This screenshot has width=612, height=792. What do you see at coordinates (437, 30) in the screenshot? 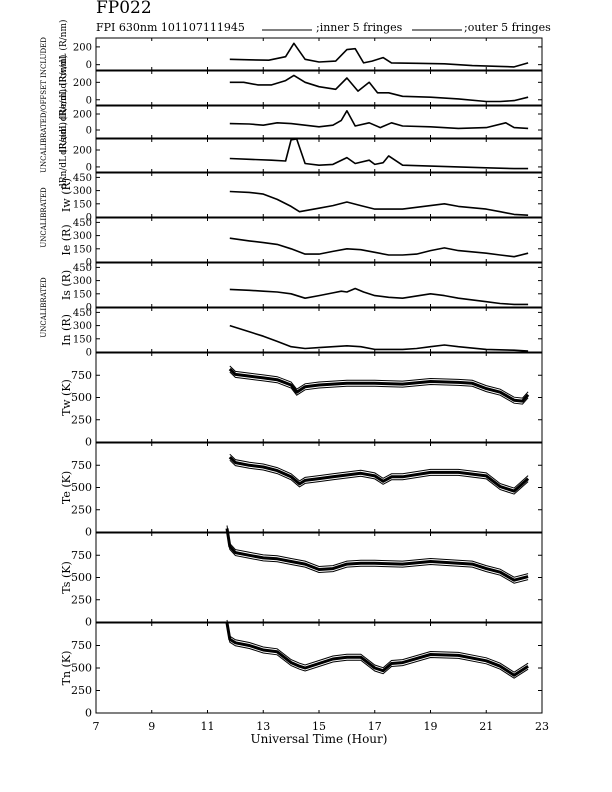
I see `legend-line-outer` at bounding box center [437, 30].